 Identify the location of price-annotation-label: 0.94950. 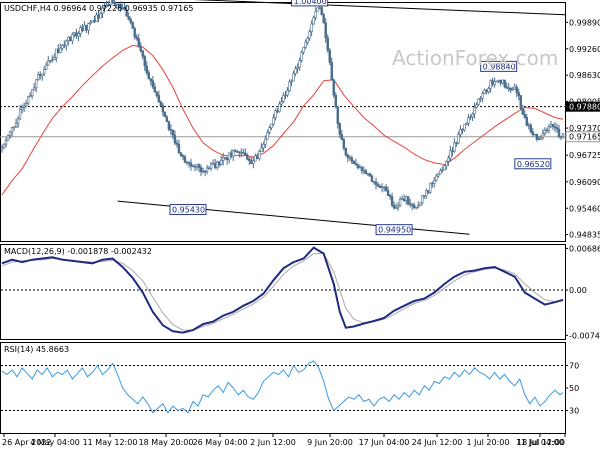
(394, 230).